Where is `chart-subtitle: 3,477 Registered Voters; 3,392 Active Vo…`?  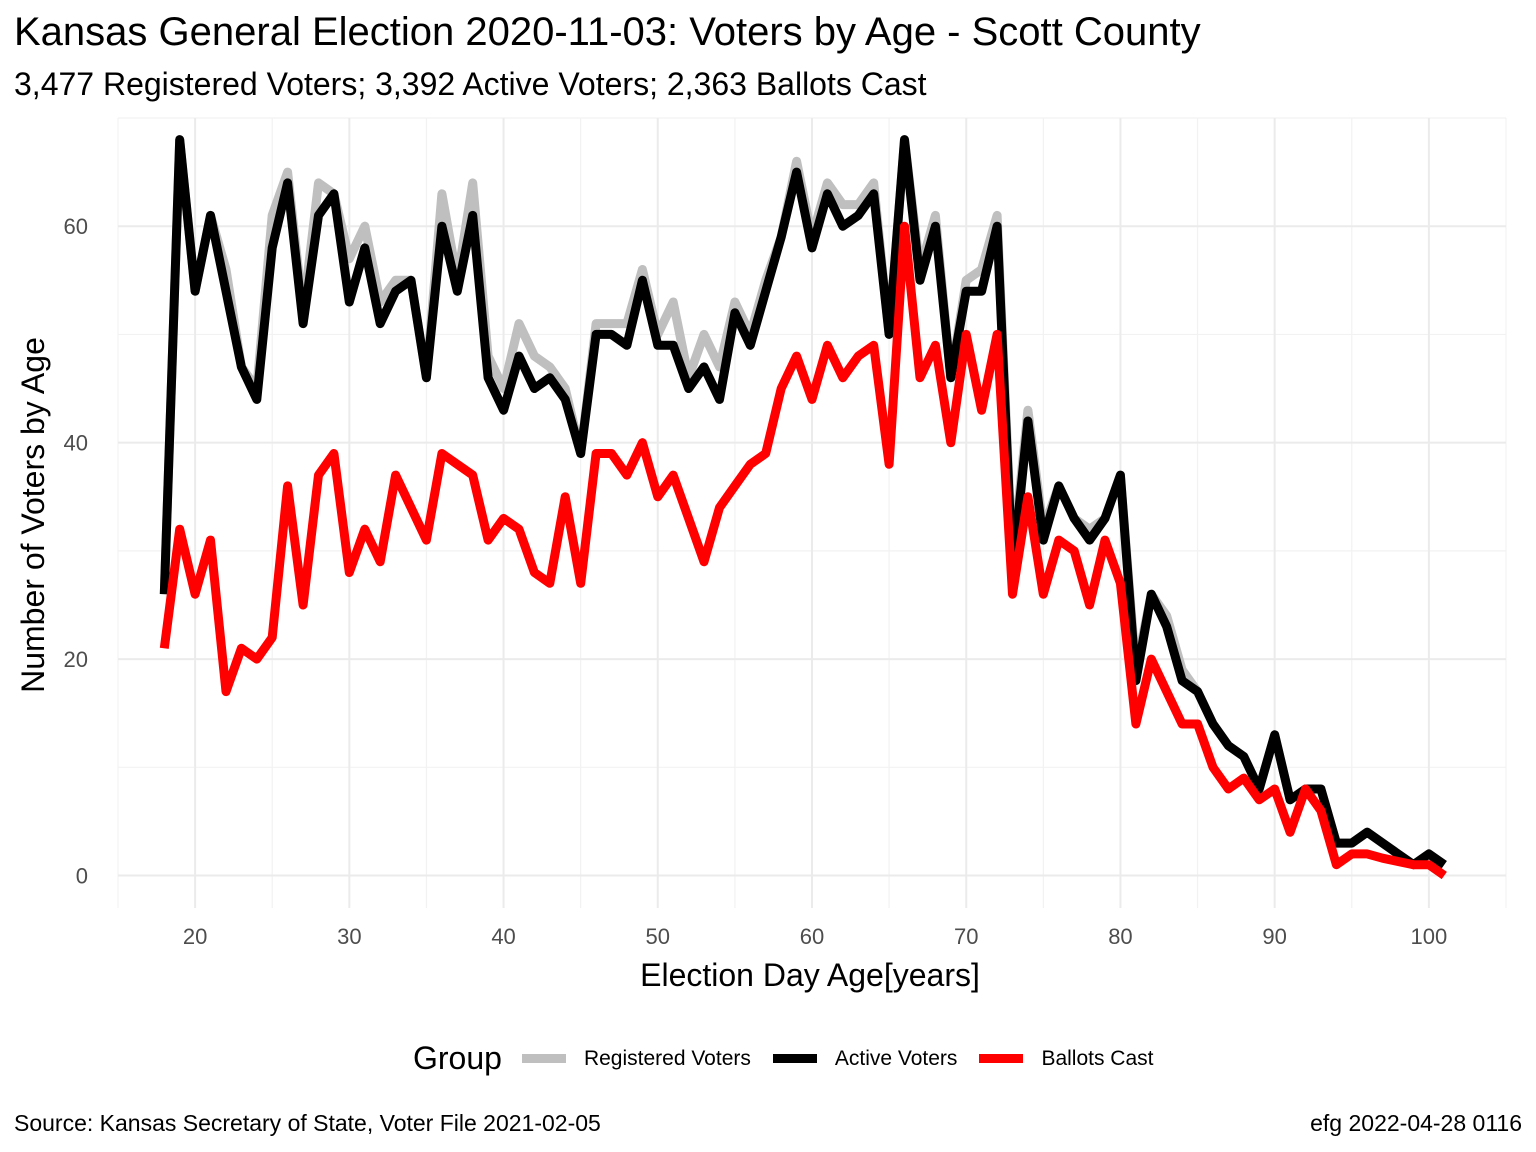
chart-subtitle: 3,477 Registered Voters; 3,392 Active Vo… is located at coordinates (470, 84).